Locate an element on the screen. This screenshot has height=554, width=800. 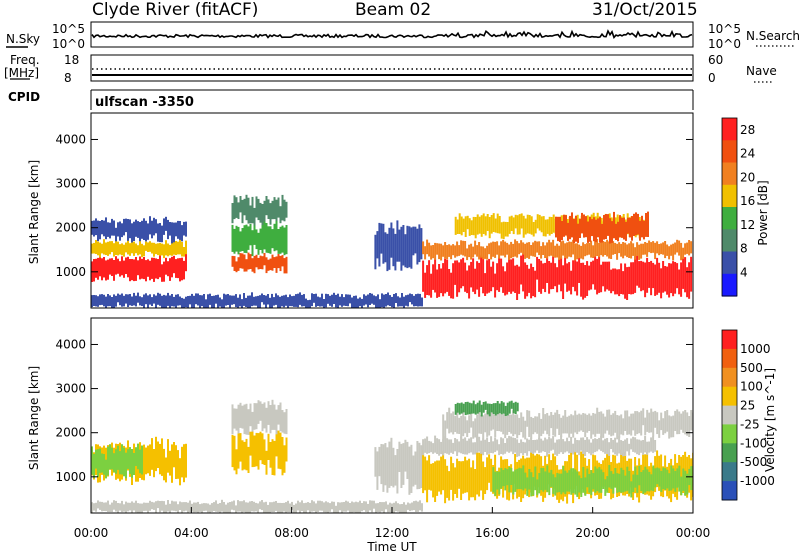
x-axis: 00:00 04:00 08:00 12:00 16:00 20:00 00:00 is located at coordinates (392, 523).